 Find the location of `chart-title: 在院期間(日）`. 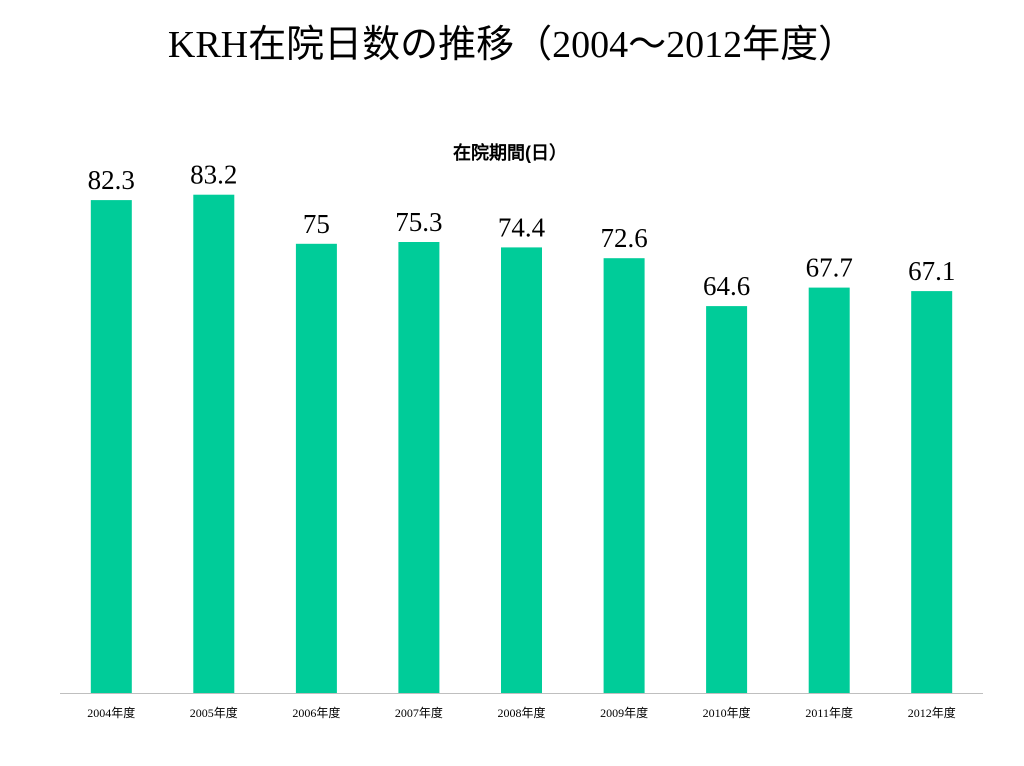

chart-title: 在院期間(日） is located at coordinates (510, 153).